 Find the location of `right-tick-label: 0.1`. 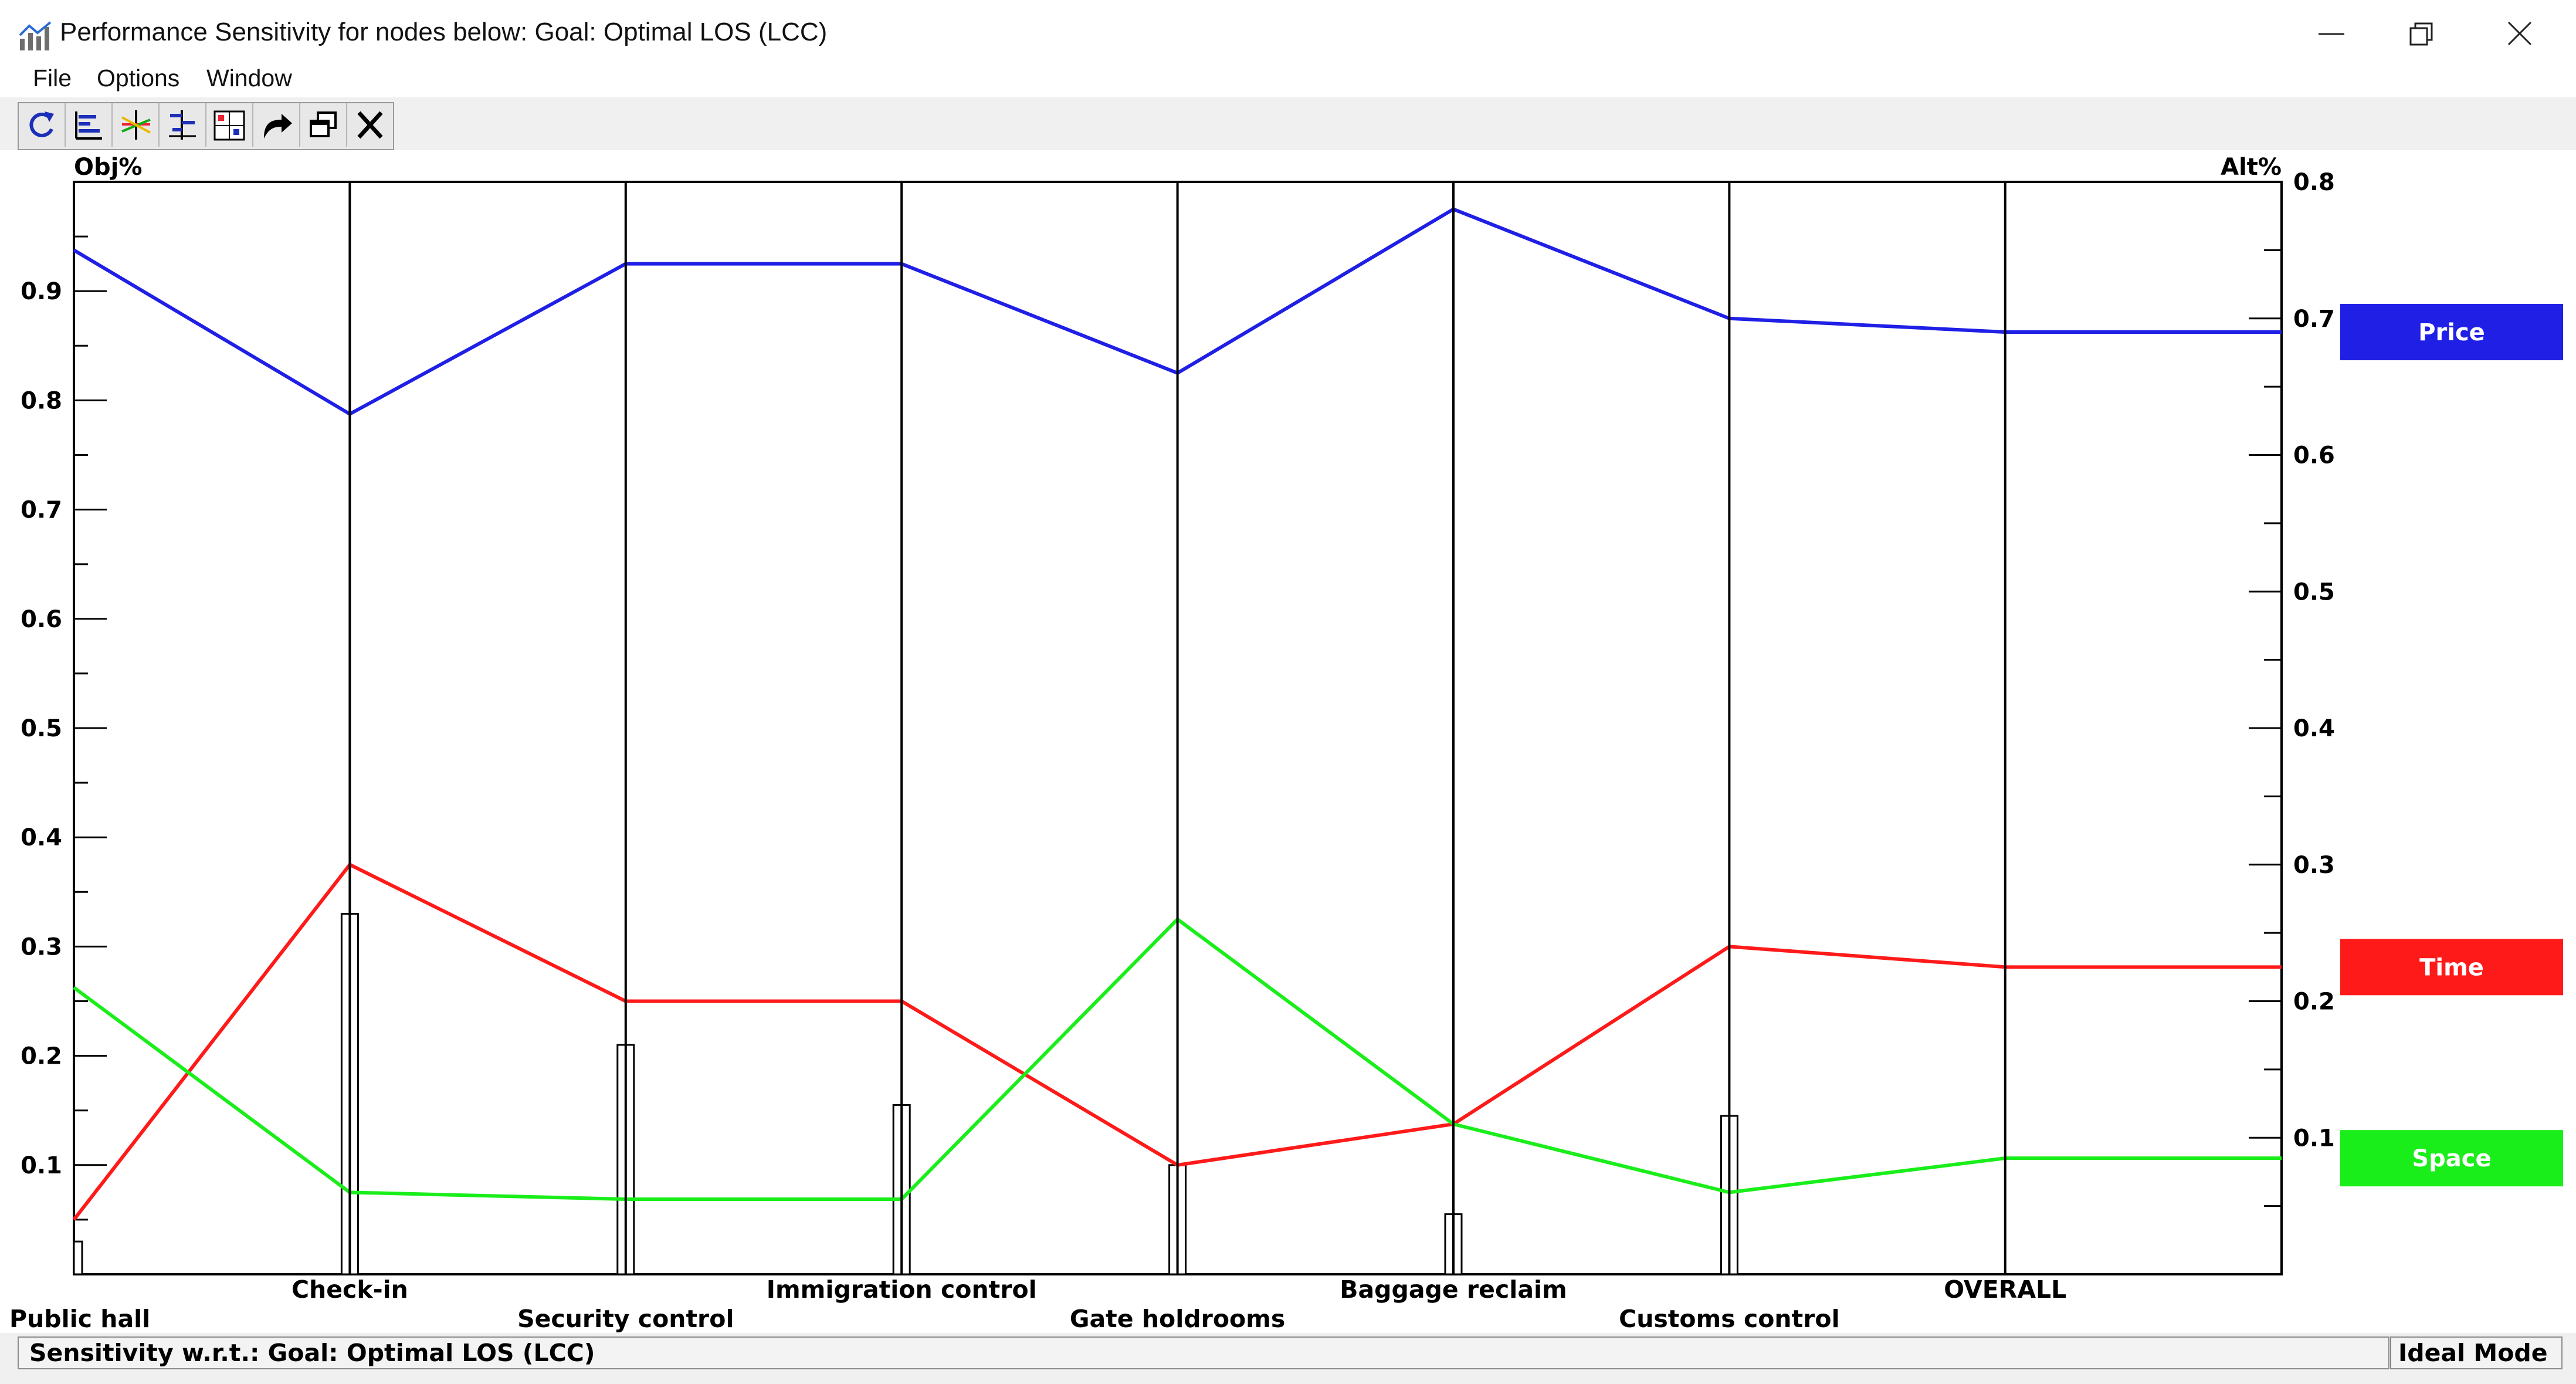

right-tick-label: 0.1 is located at coordinates (2314, 1138).